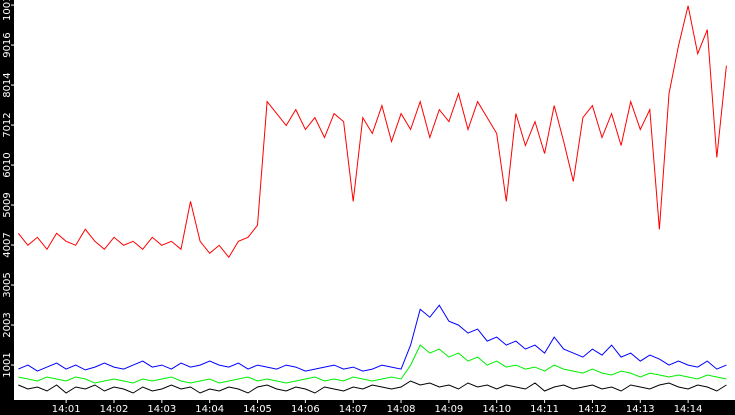  I want to click on y-tick-label: 6010, so click(7, 164).